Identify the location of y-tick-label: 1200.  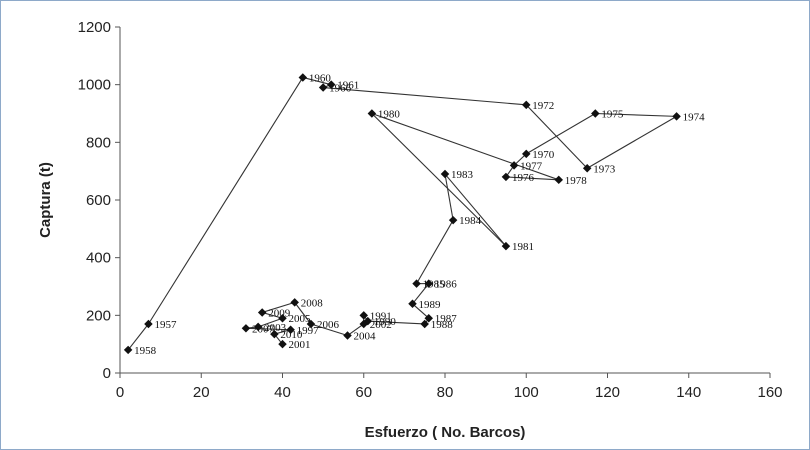
(94, 27).